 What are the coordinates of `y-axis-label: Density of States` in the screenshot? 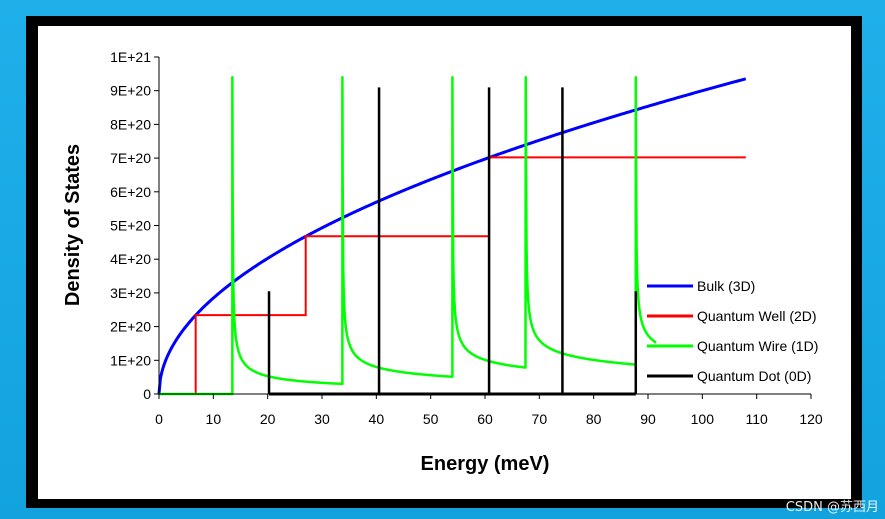 It's located at (73, 225).